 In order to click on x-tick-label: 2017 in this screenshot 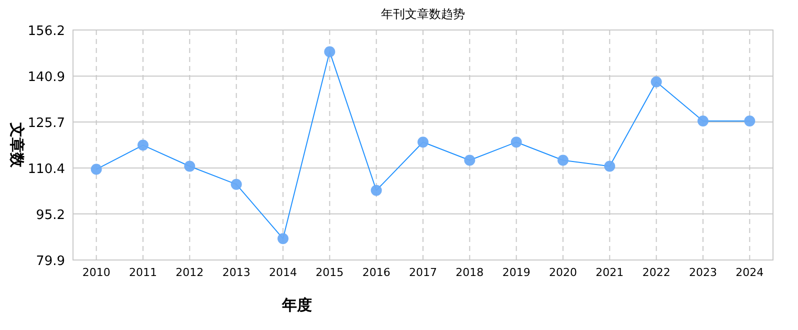, I will do `click(423, 272)`.